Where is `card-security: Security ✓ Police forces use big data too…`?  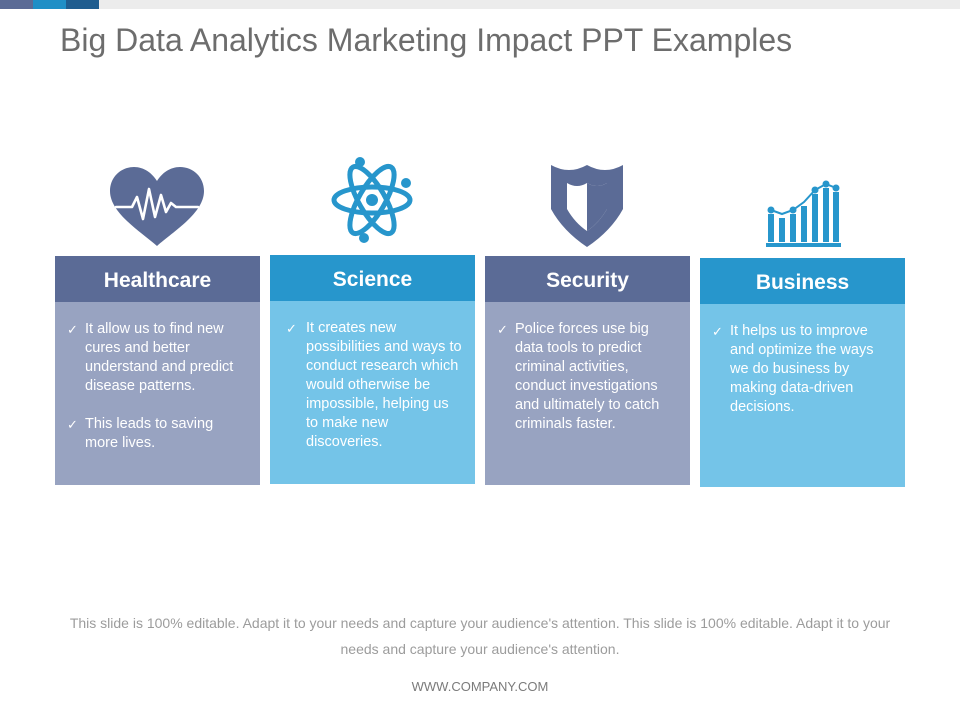 card-security: Security ✓ Police forces use big data too… is located at coordinates (587, 370).